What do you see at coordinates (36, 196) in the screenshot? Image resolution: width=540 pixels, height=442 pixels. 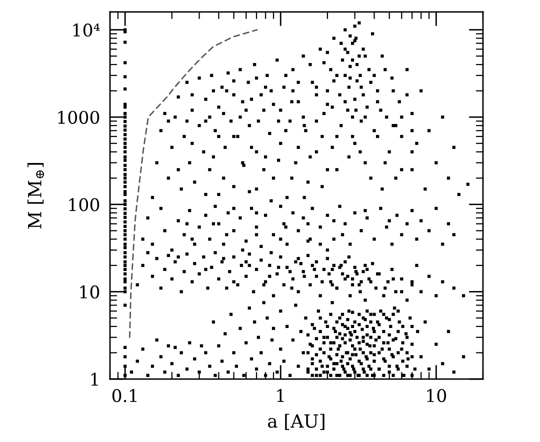 I see `y-axis-title: M [M$_{⊕}$]` at bounding box center [36, 196].